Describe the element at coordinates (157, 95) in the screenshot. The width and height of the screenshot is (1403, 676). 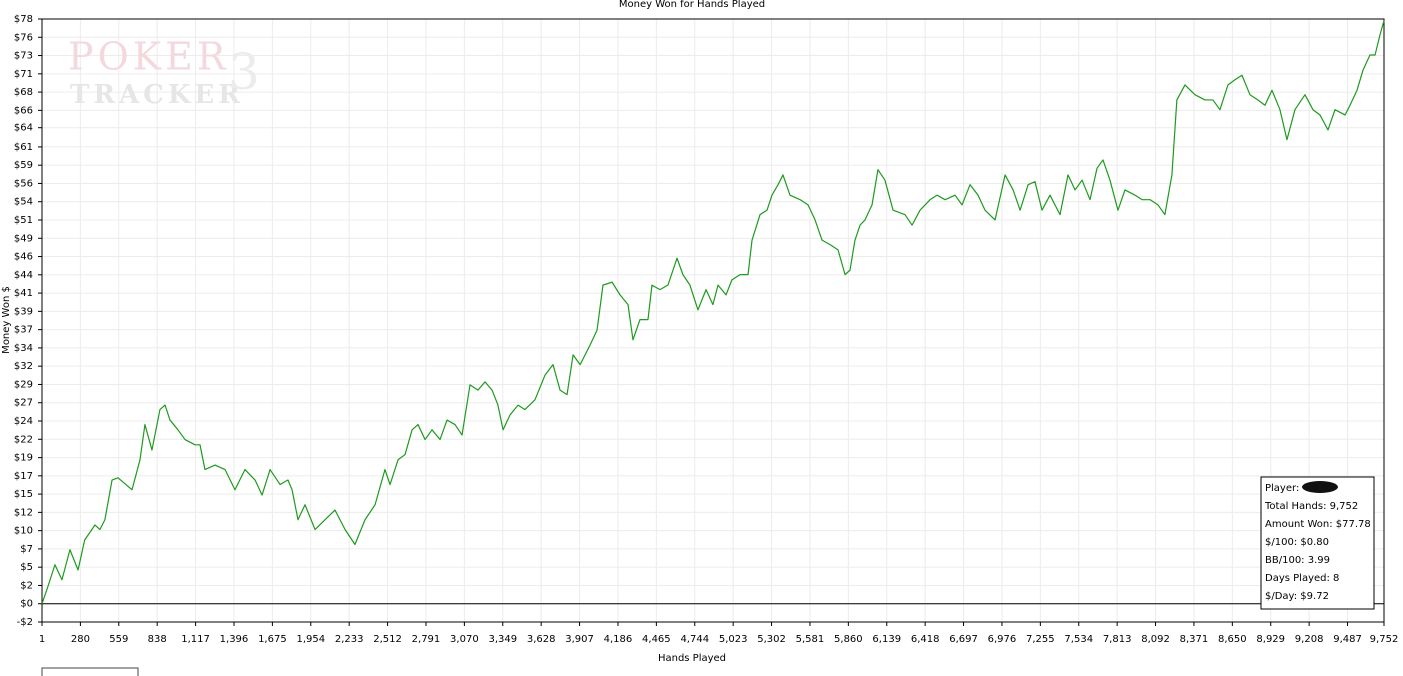
I see `watermark: TRACKER` at that location.